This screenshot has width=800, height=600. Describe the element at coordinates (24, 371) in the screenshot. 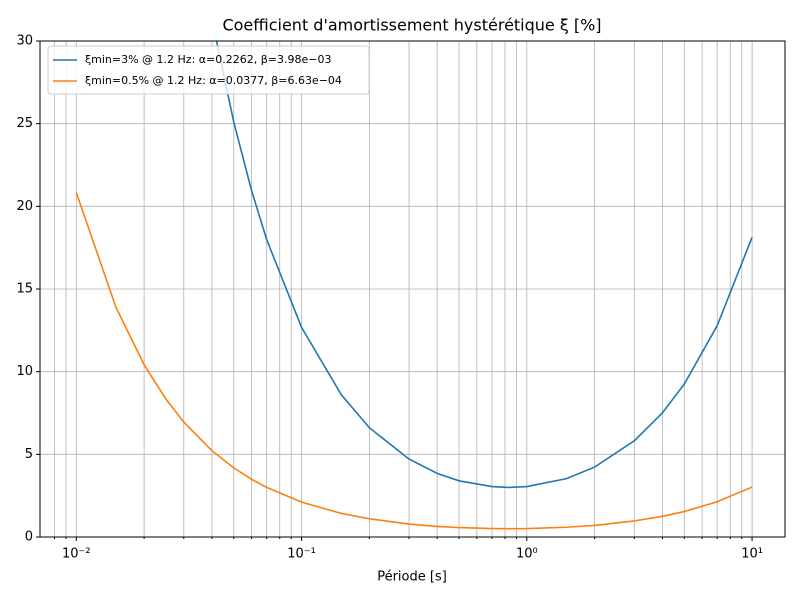

I see `y-tick-label: 10` at that location.